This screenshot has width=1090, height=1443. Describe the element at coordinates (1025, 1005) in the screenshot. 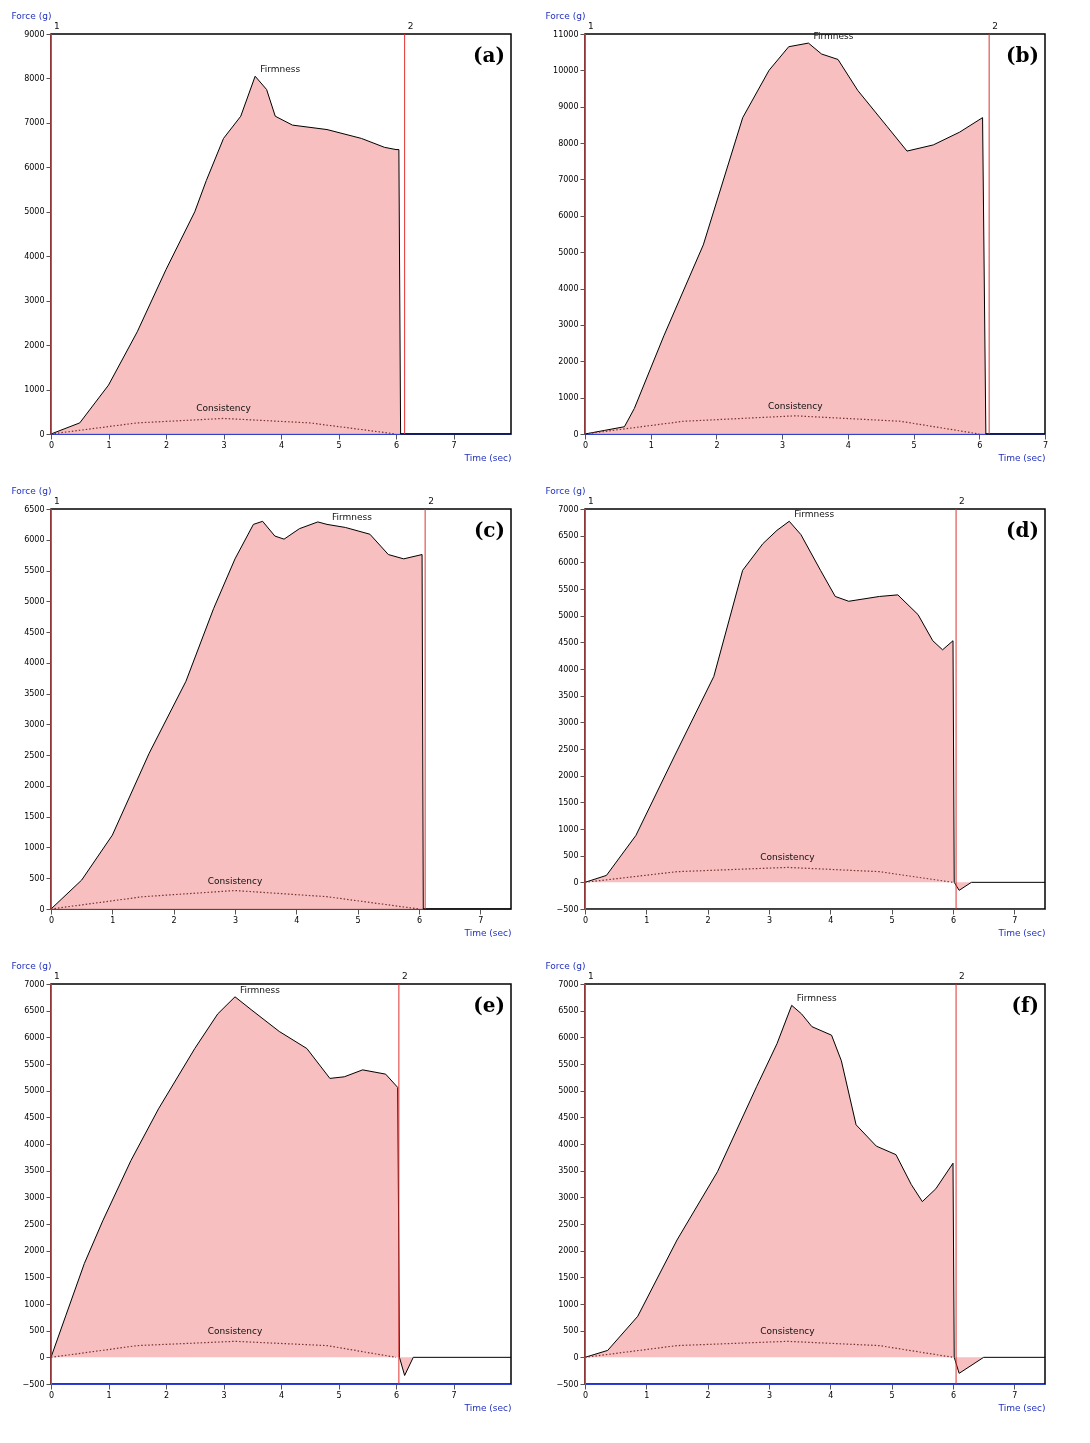

I see `text: (f)` at that location.